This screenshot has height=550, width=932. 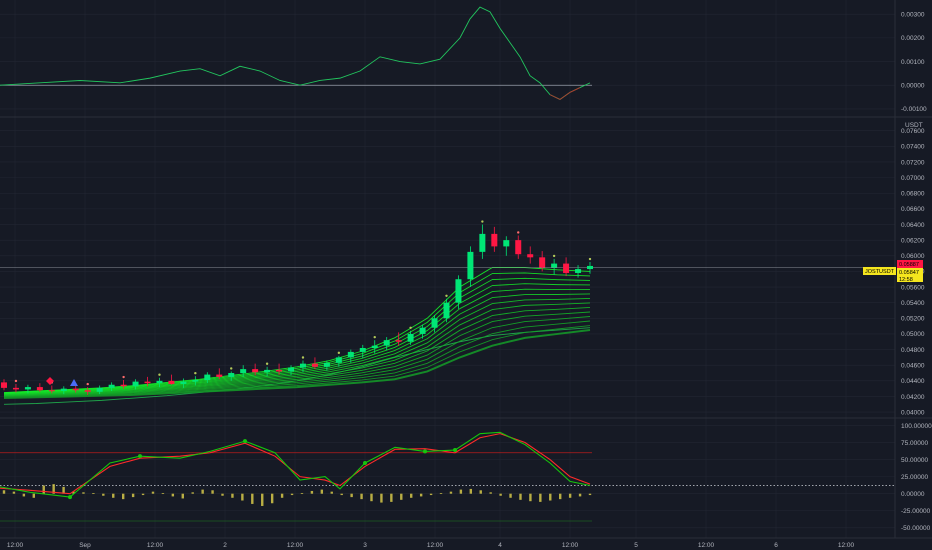 I want to click on stoch-tick-label-5: -25.00000, so click(x=916, y=511).